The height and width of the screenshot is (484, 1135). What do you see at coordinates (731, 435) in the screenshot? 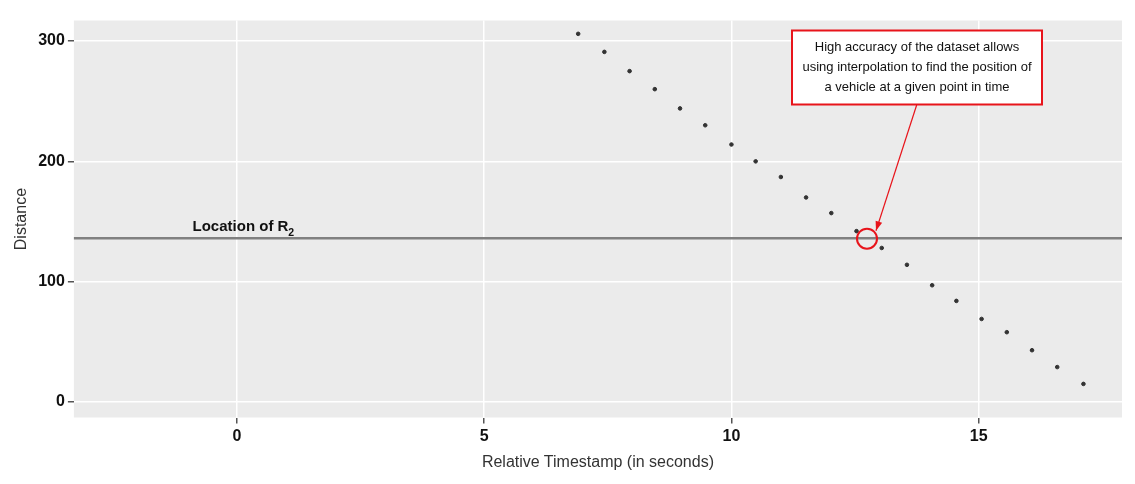
I see `x-tick-label: 10` at bounding box center [731, 435].